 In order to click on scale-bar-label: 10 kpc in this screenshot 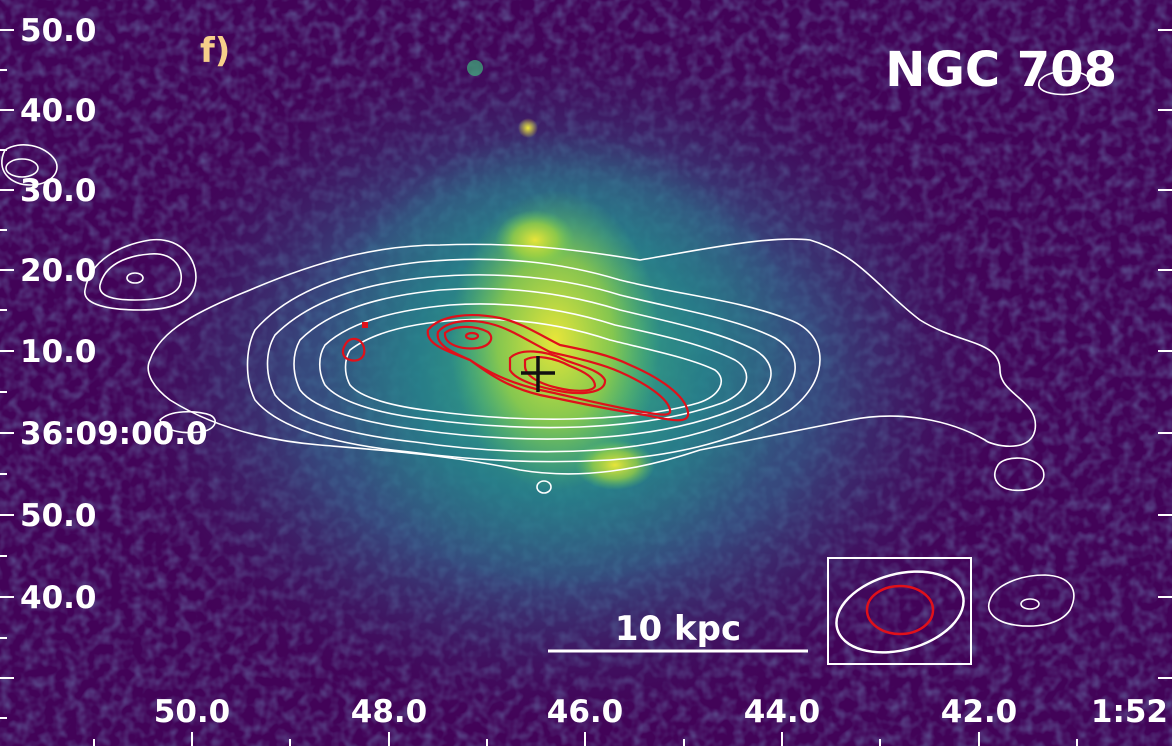, I will do `click(678, 629)`.